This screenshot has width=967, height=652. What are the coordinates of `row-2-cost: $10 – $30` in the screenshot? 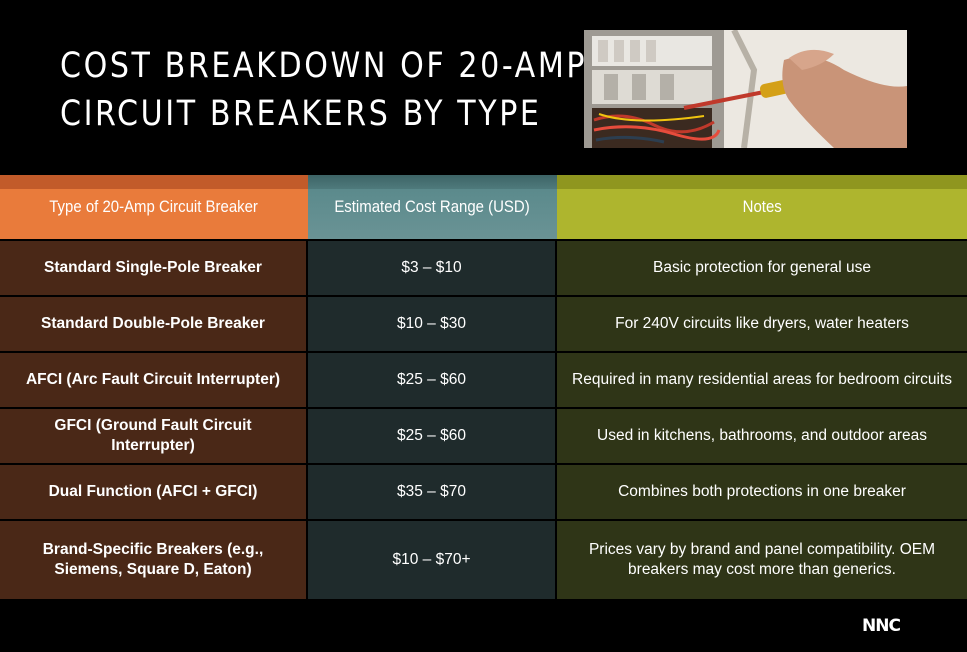 It's located at (432, 323).